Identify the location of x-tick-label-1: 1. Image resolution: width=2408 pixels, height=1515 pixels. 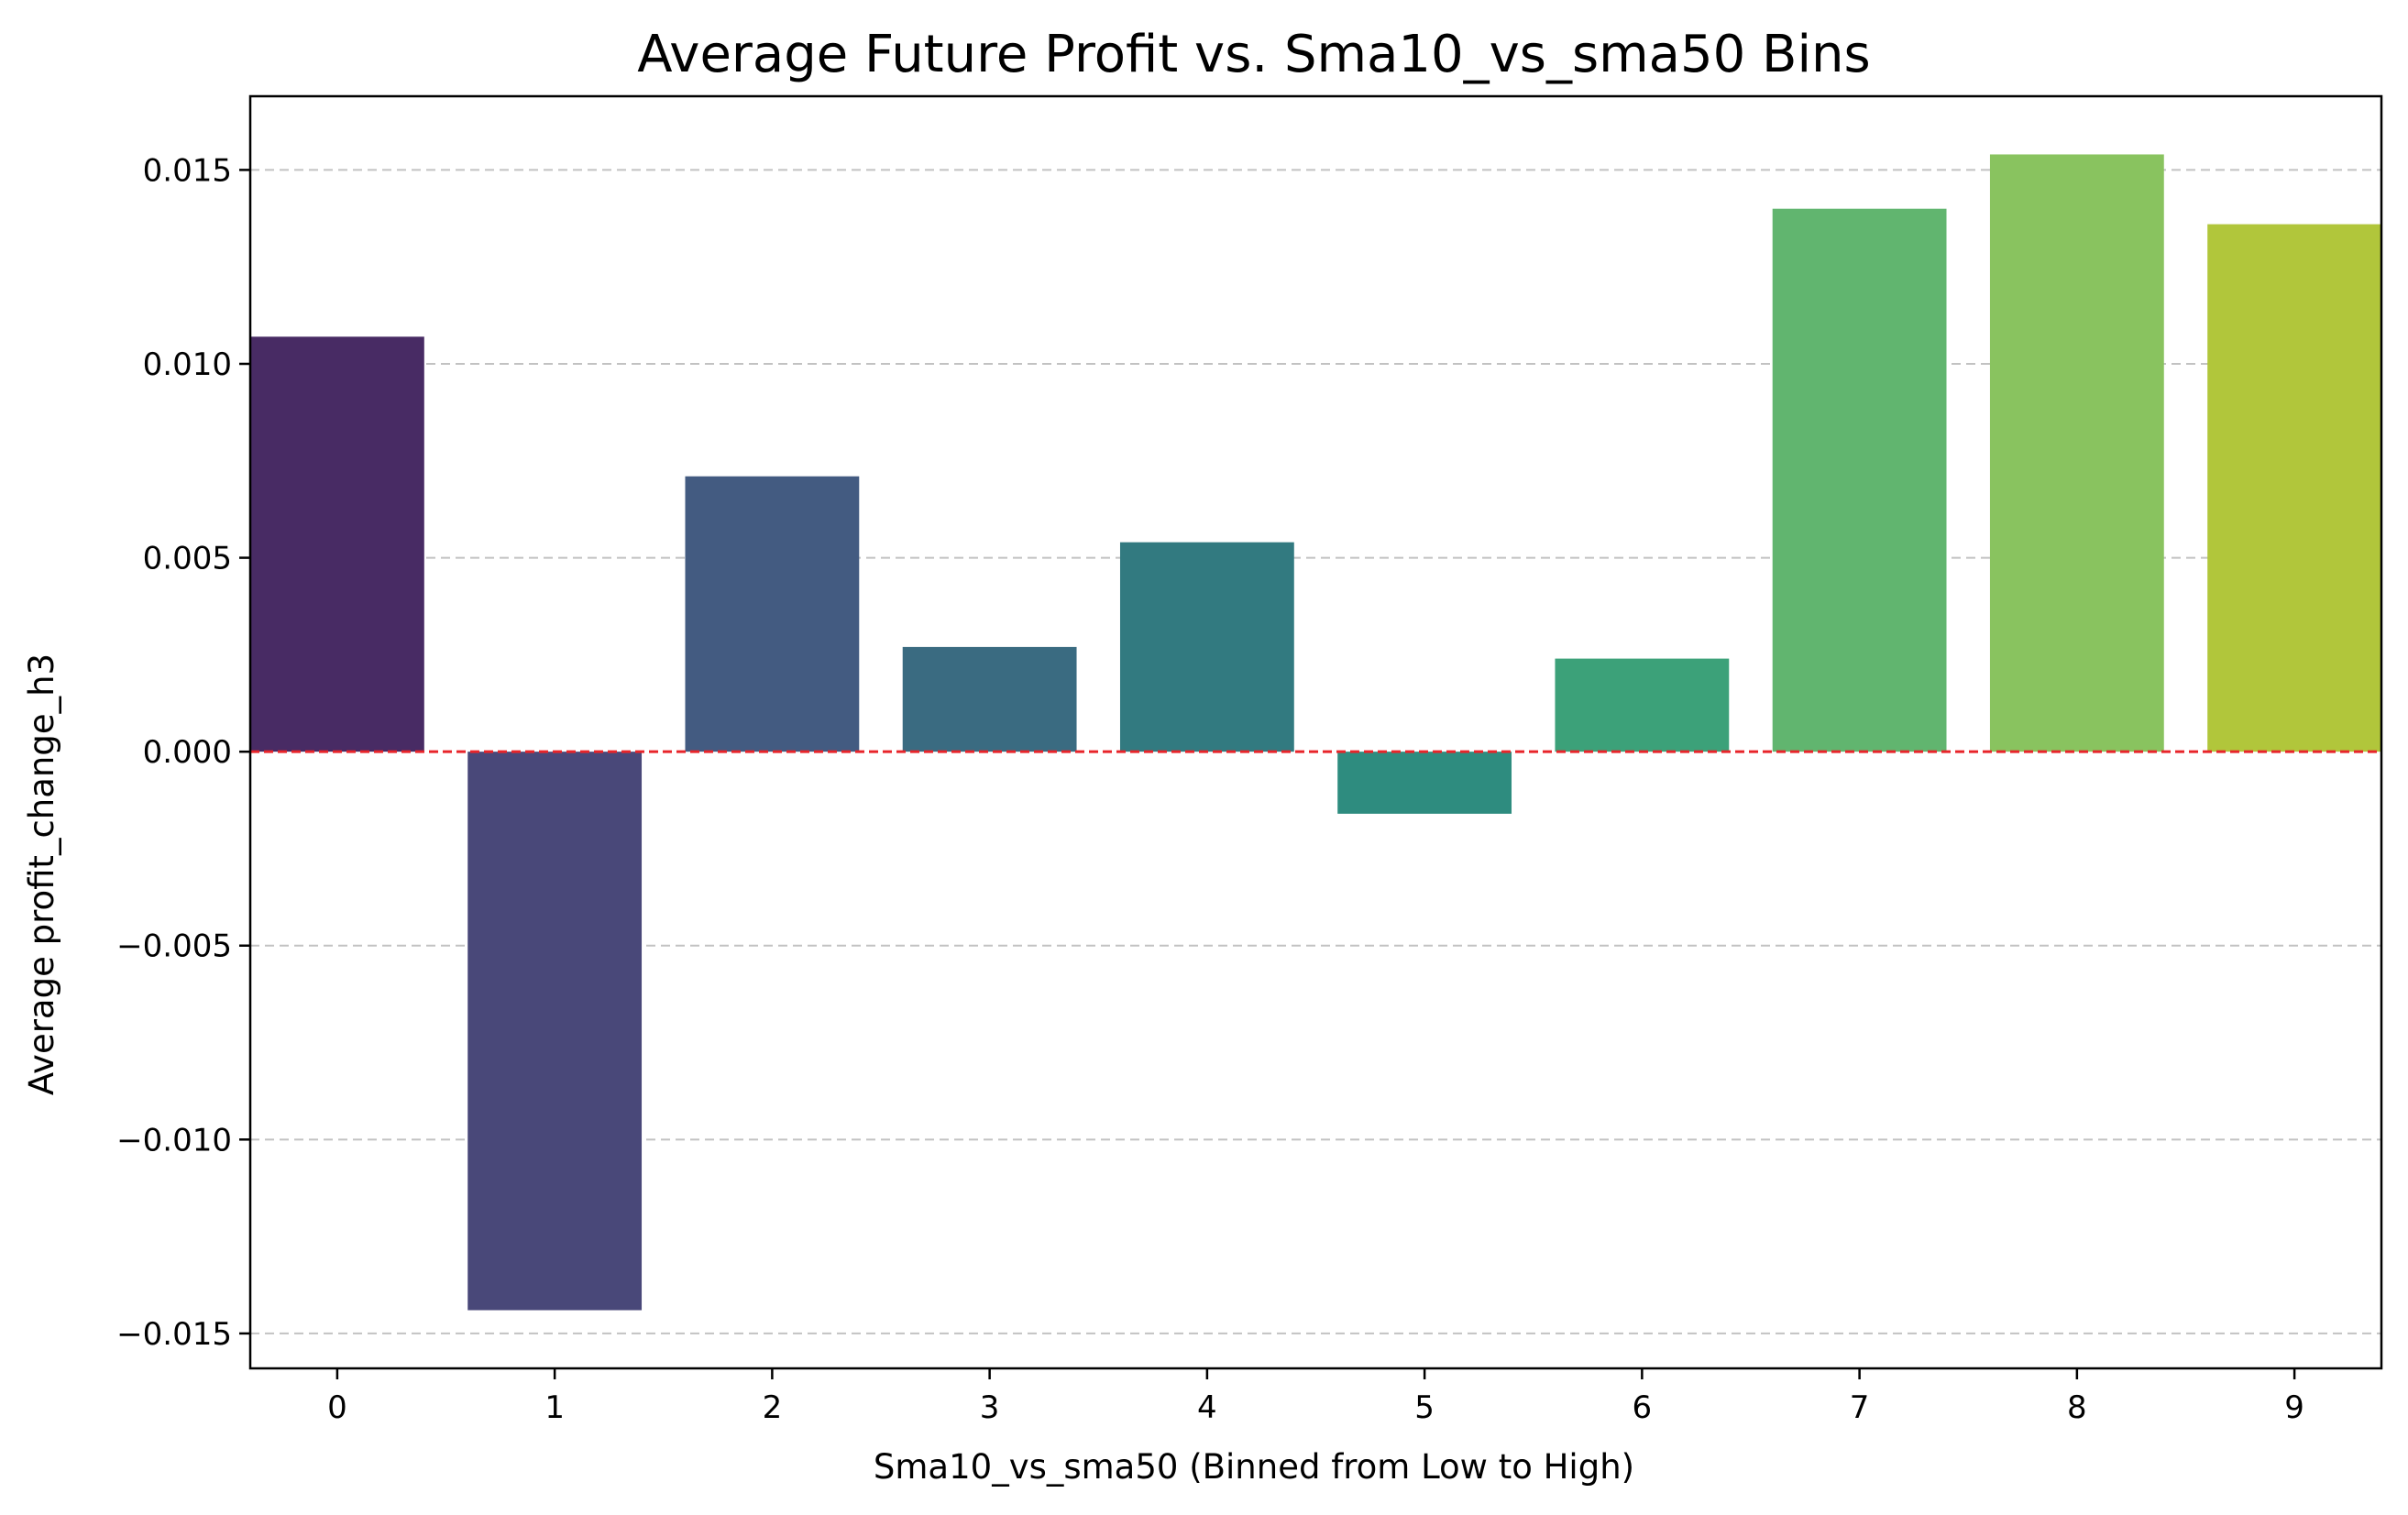
(554, 1407).